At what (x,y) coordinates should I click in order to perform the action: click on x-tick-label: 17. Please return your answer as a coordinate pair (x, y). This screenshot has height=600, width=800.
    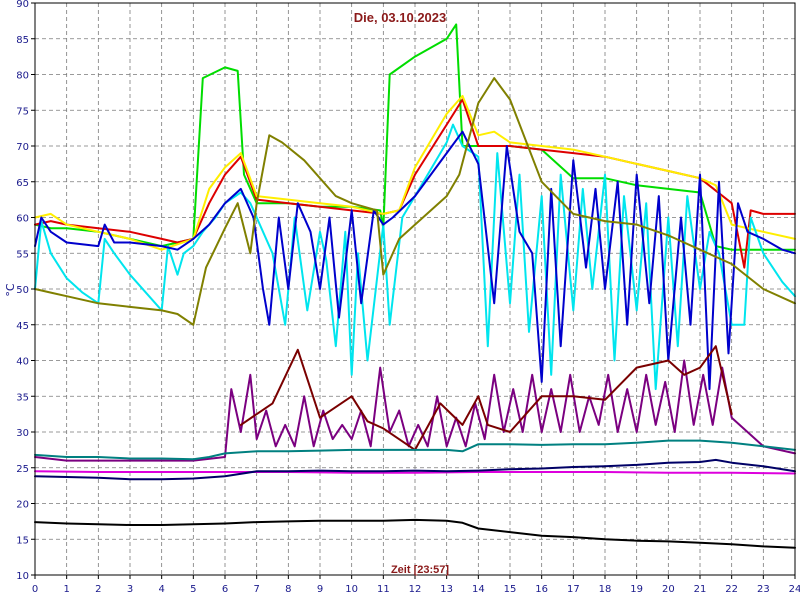
    Looking at the image, I should click on (573, 589).